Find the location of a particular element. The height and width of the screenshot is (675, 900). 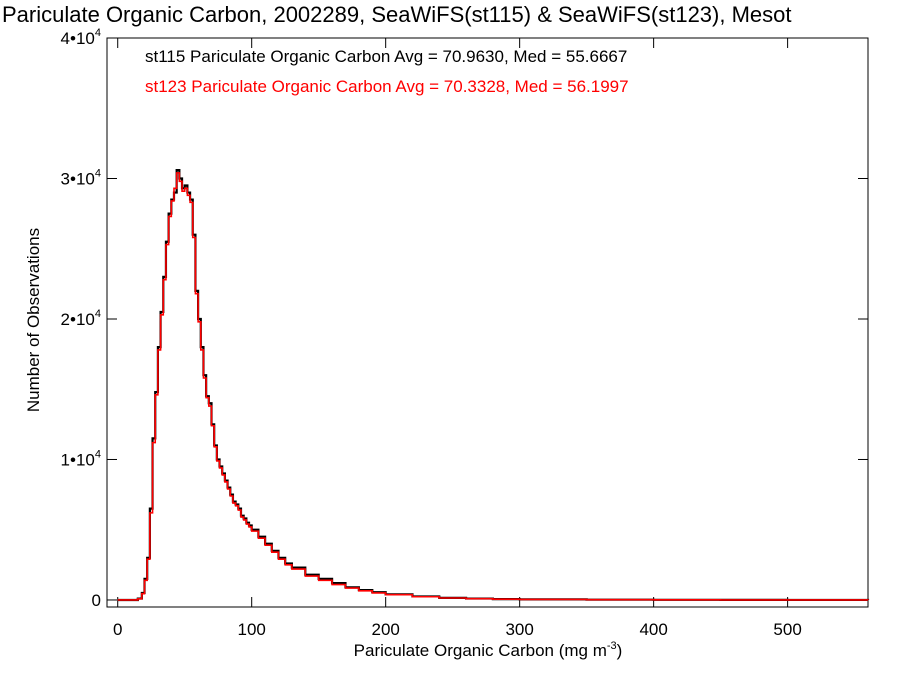

x-tick-label: 100 is located at coordinates (252, 629).